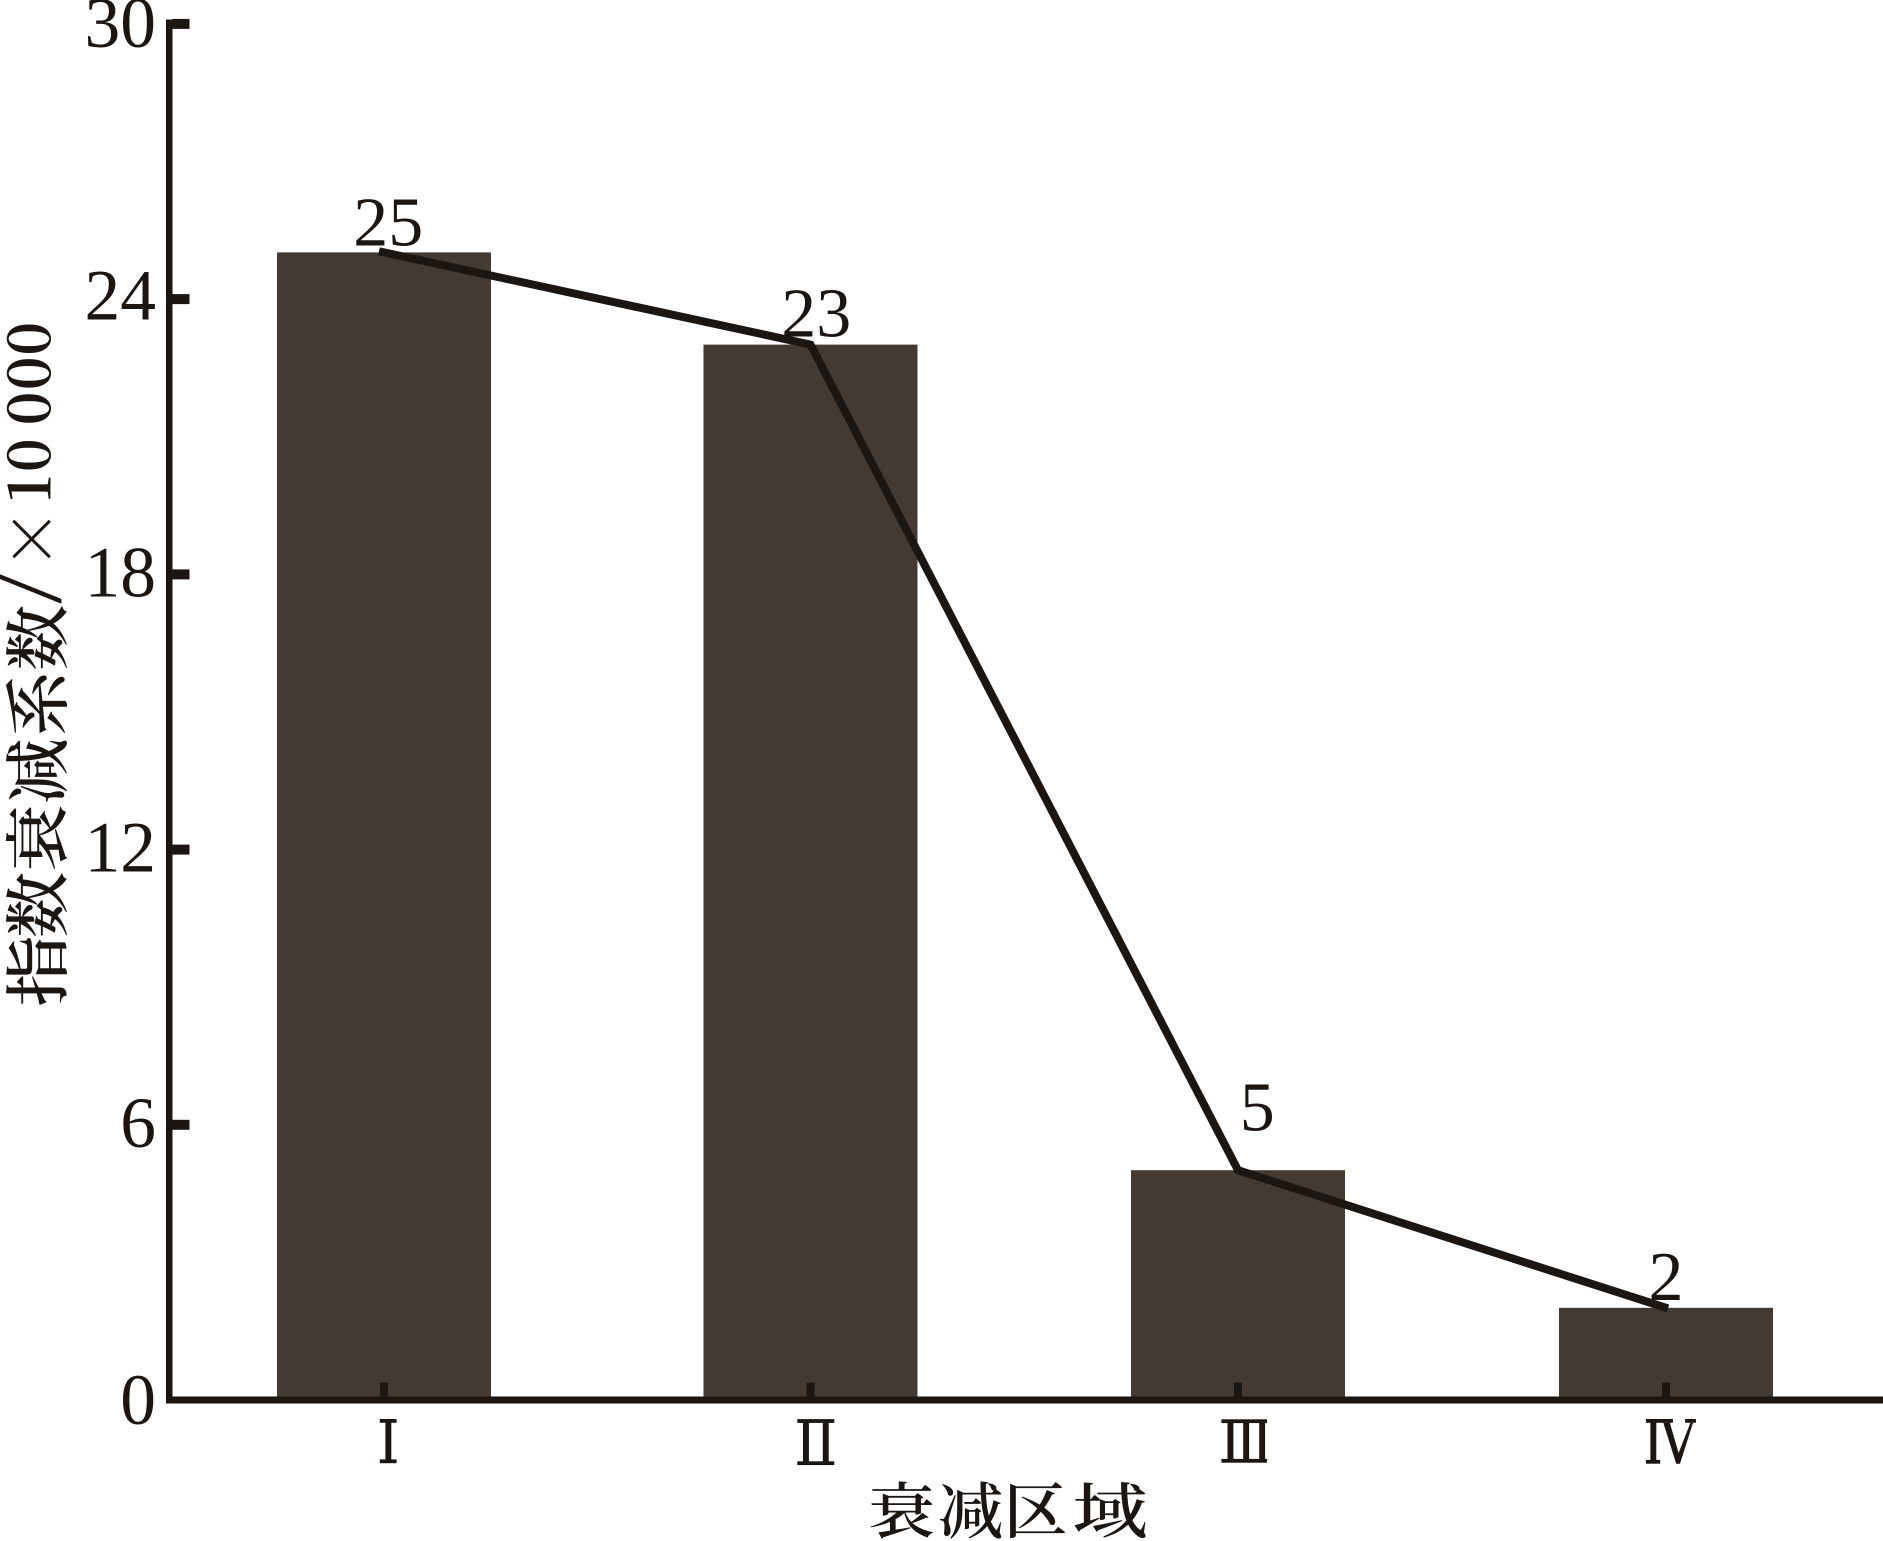 This screenshot has height=1541, width=1883. I want to click on svg-text: 30, so click(121, 31).